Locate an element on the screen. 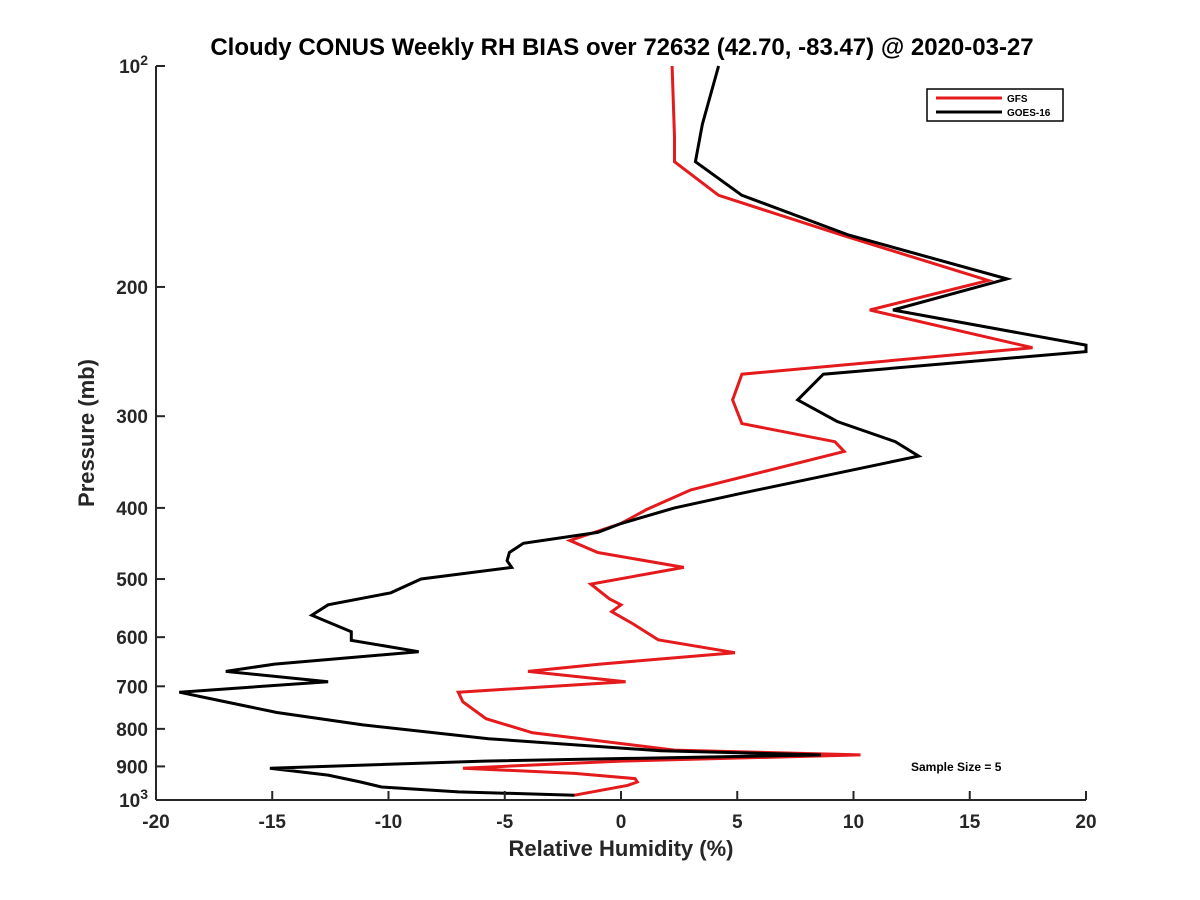  x-tick-label: -10 is located at coordinates (388, 822).